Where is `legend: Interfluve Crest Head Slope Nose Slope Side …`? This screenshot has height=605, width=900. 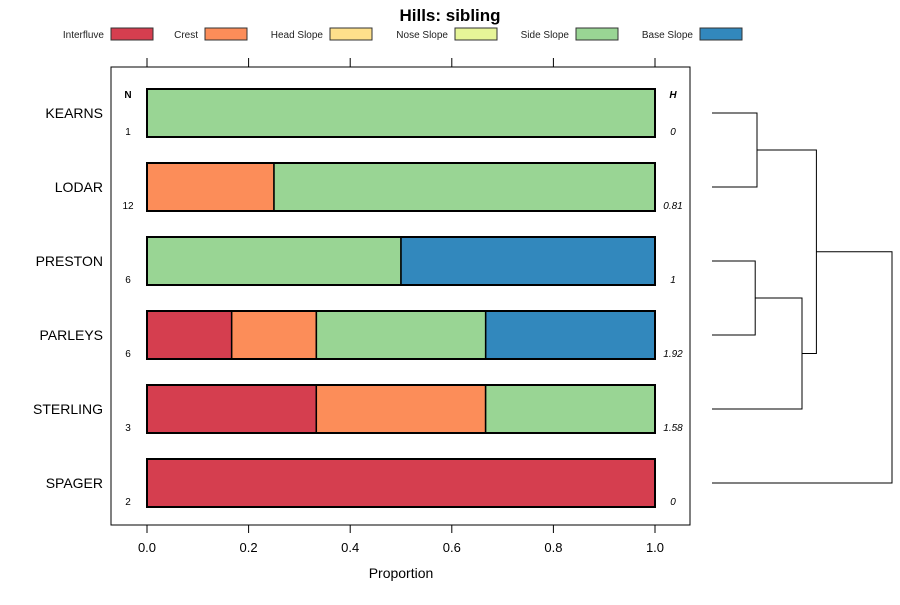
legend: Interfluve Crest Head Slope Nose Slope Side … is located at coordinates (403, 34).